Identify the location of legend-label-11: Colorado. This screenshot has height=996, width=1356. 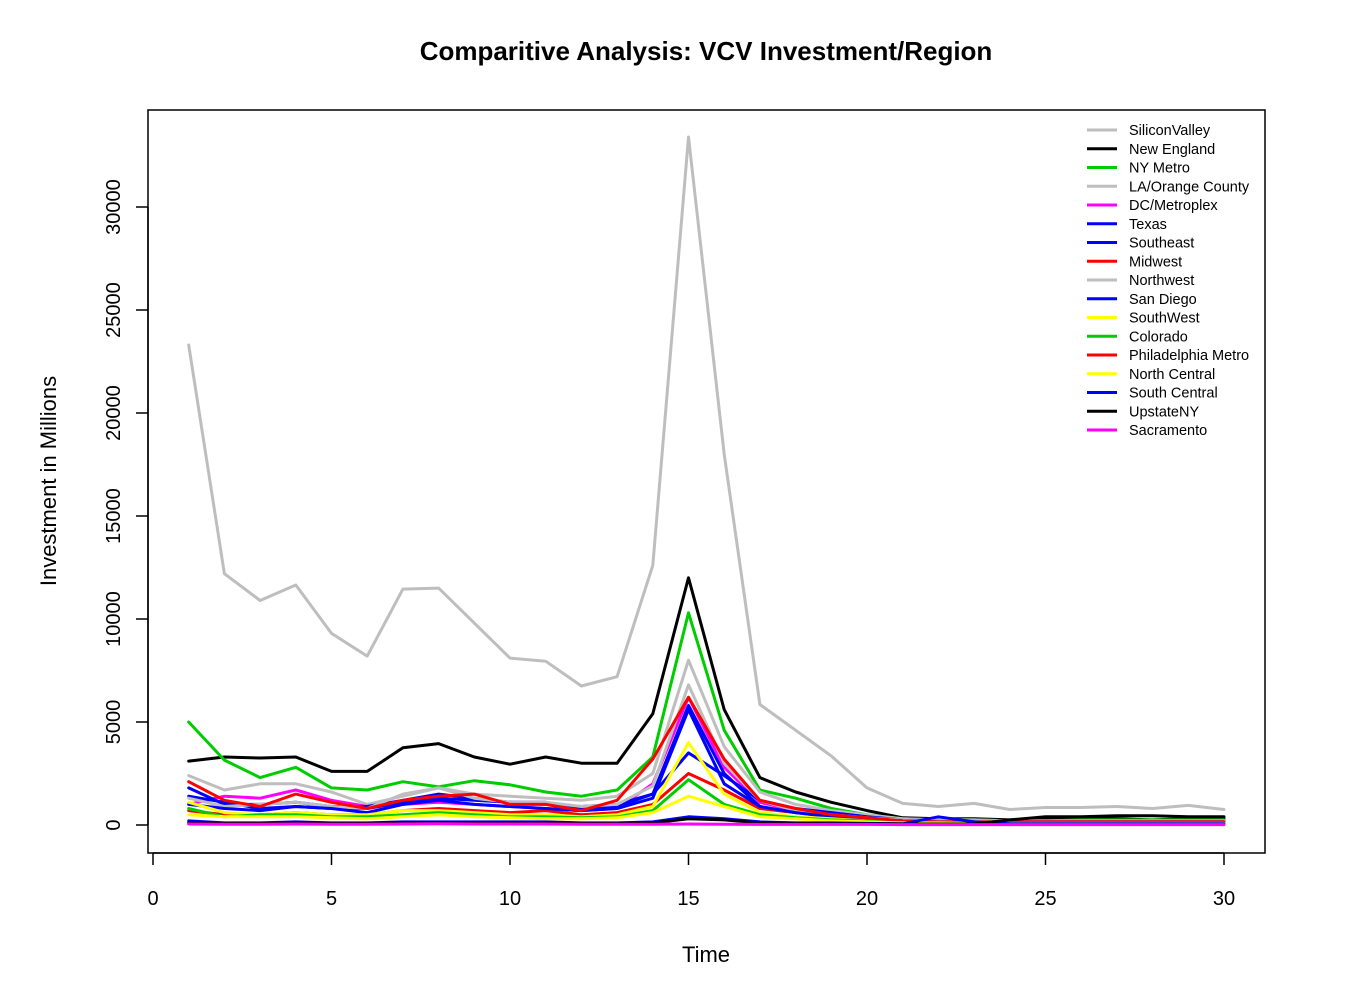
(1158, 337).